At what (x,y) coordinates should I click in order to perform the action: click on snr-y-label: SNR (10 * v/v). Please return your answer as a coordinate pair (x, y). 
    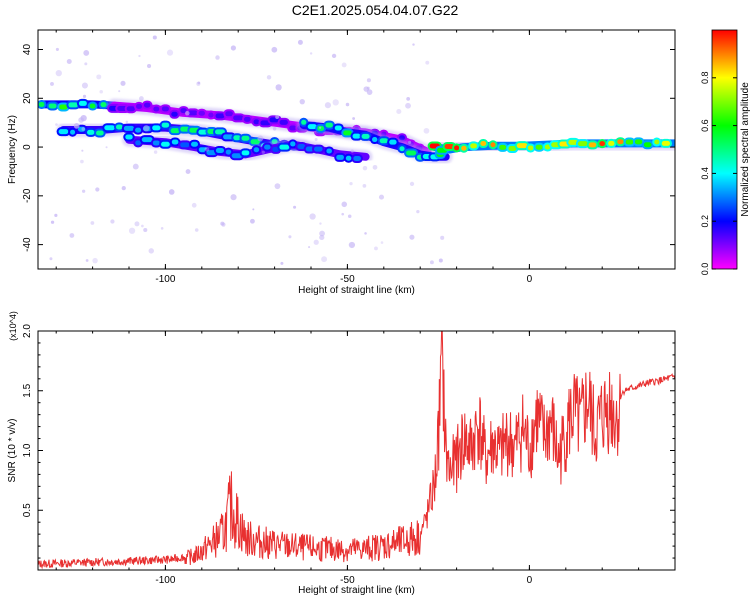
    Looking at the image, I should click on (12, 451).